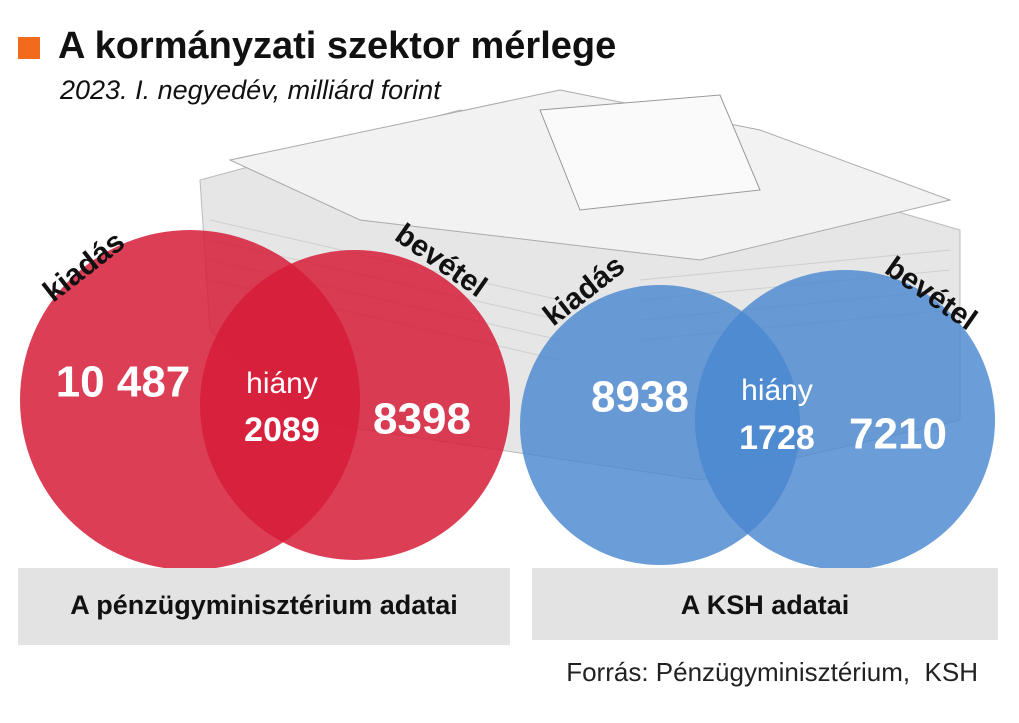  I want to click on panel-label: A KSH adatai, so click(765, 605).